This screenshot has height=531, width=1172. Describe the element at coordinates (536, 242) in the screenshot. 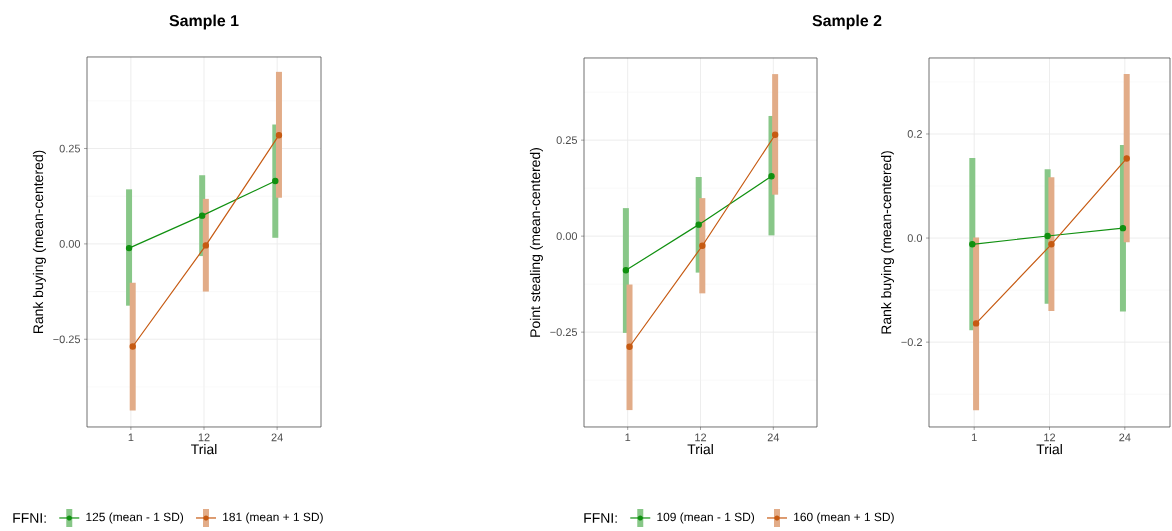

I see `y-axis-title: Point stealing (mean-centered)` at that location.